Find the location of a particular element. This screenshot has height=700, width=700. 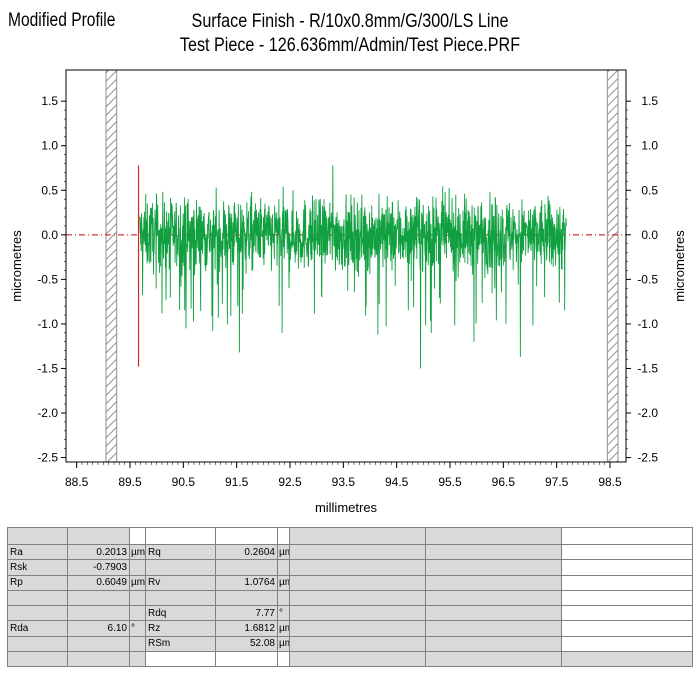

stats-param-value: 7.77 is located at coordinates (246, 613).